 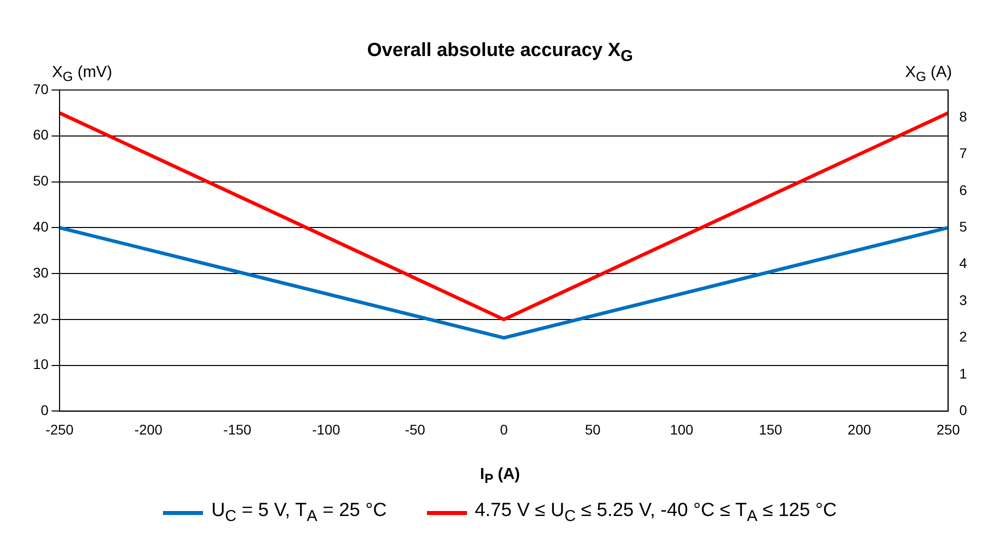 I want to click on y2-tick-label: 7, so click(x=963, y=153).